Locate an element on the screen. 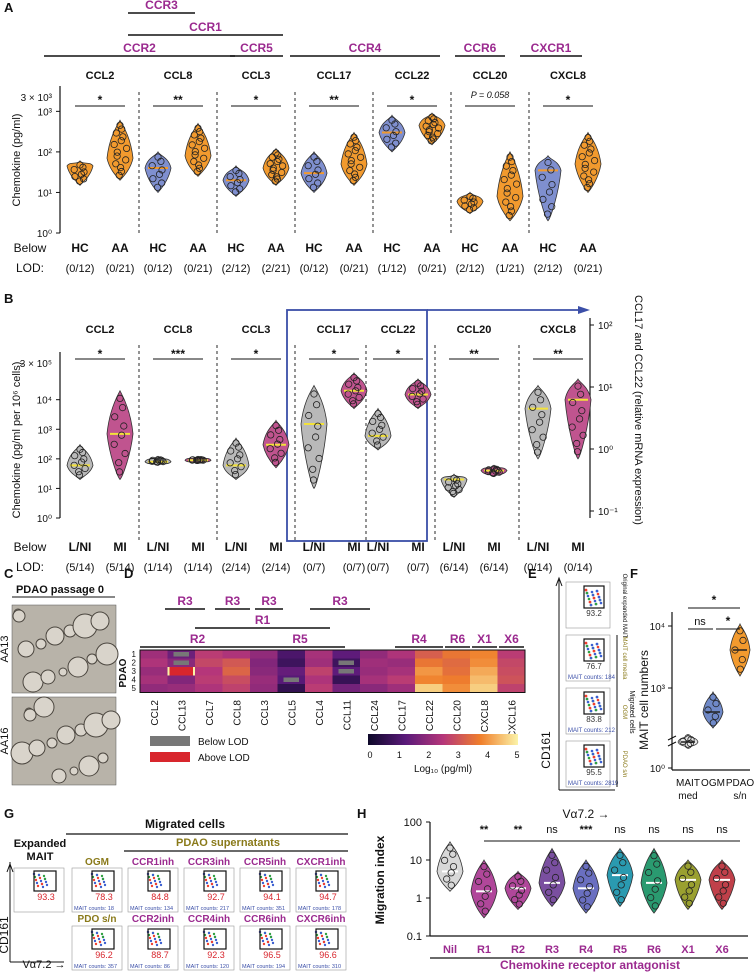 This screenshot has height=974, width=756. category-label-f-1: OGM is located at coordinates (713, 783).